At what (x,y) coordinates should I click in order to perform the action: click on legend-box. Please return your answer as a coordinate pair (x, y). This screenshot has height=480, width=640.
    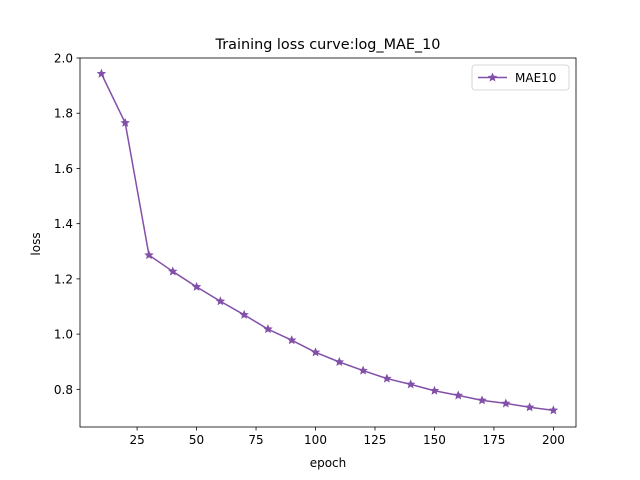
    Looking at the image, I should click on (520, 77).